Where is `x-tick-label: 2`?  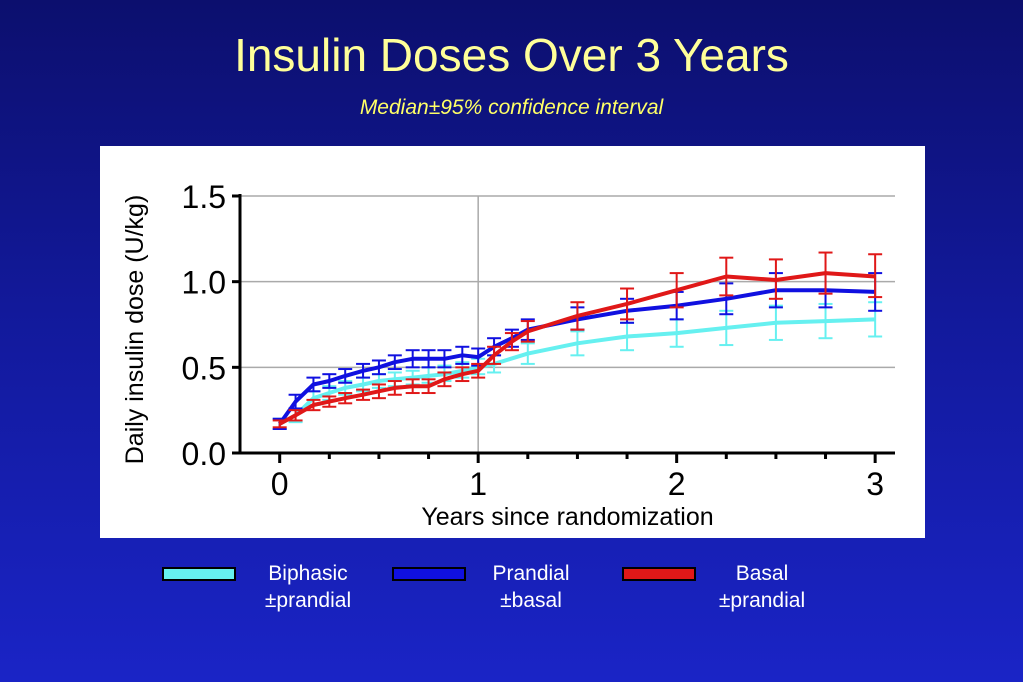
x-tick-label: 2 is located at coordinates (677, 484).